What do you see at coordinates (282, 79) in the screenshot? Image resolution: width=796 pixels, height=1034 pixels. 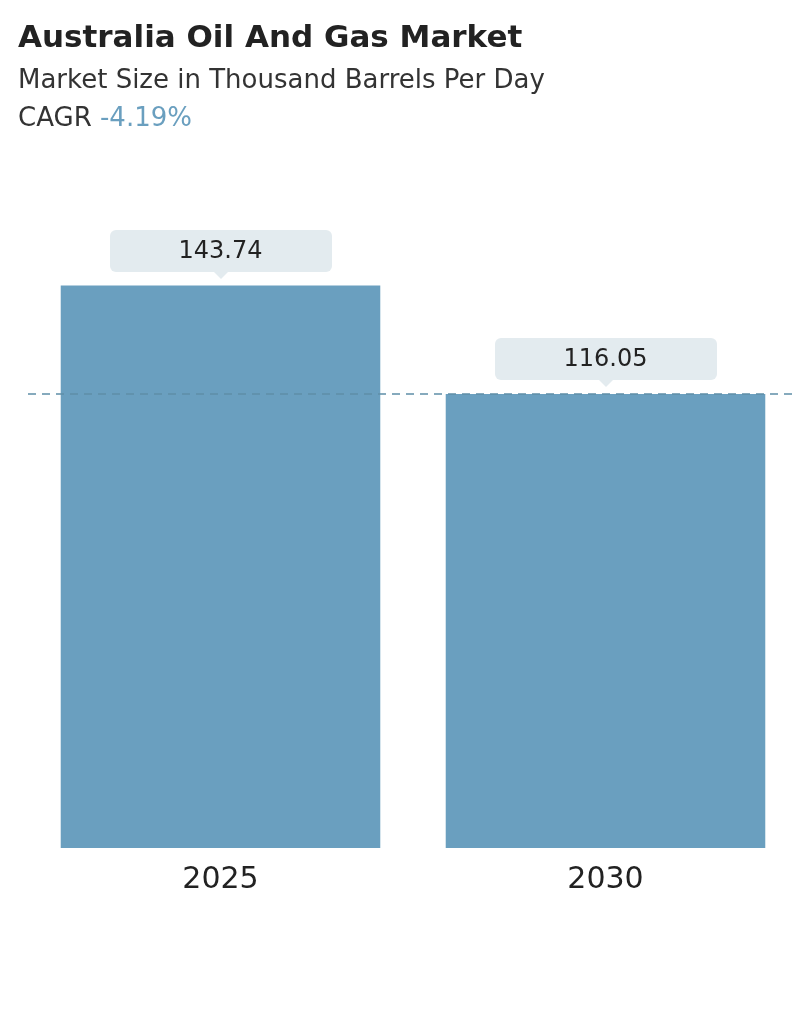 I see `chart-subtitle: Market Size in Thousand Barrels Per Day` at bounding box center [282, 79].